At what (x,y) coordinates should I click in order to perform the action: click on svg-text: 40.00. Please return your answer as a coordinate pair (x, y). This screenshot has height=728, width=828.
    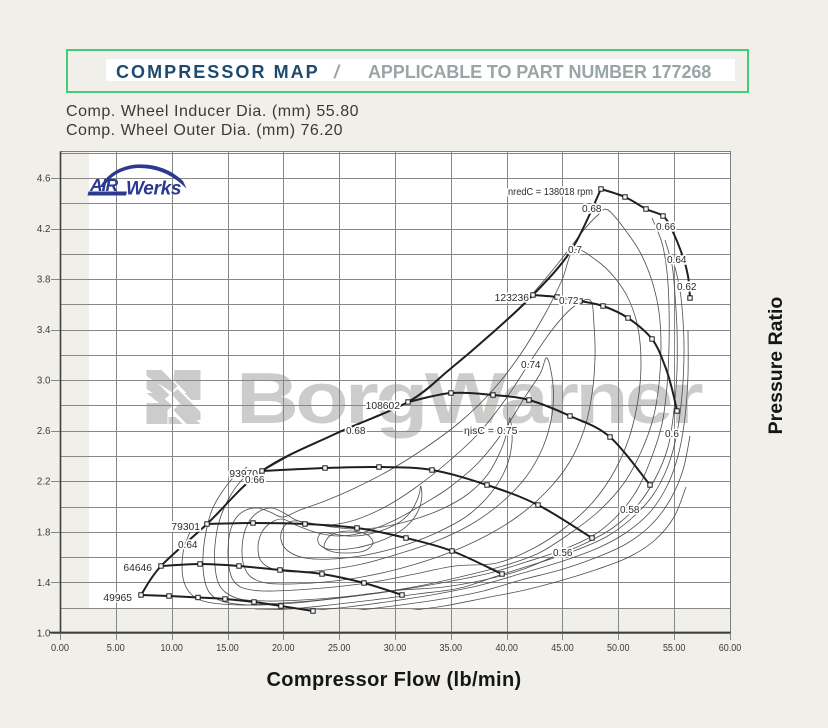
    Looking at the image, I should click on (506, 648).